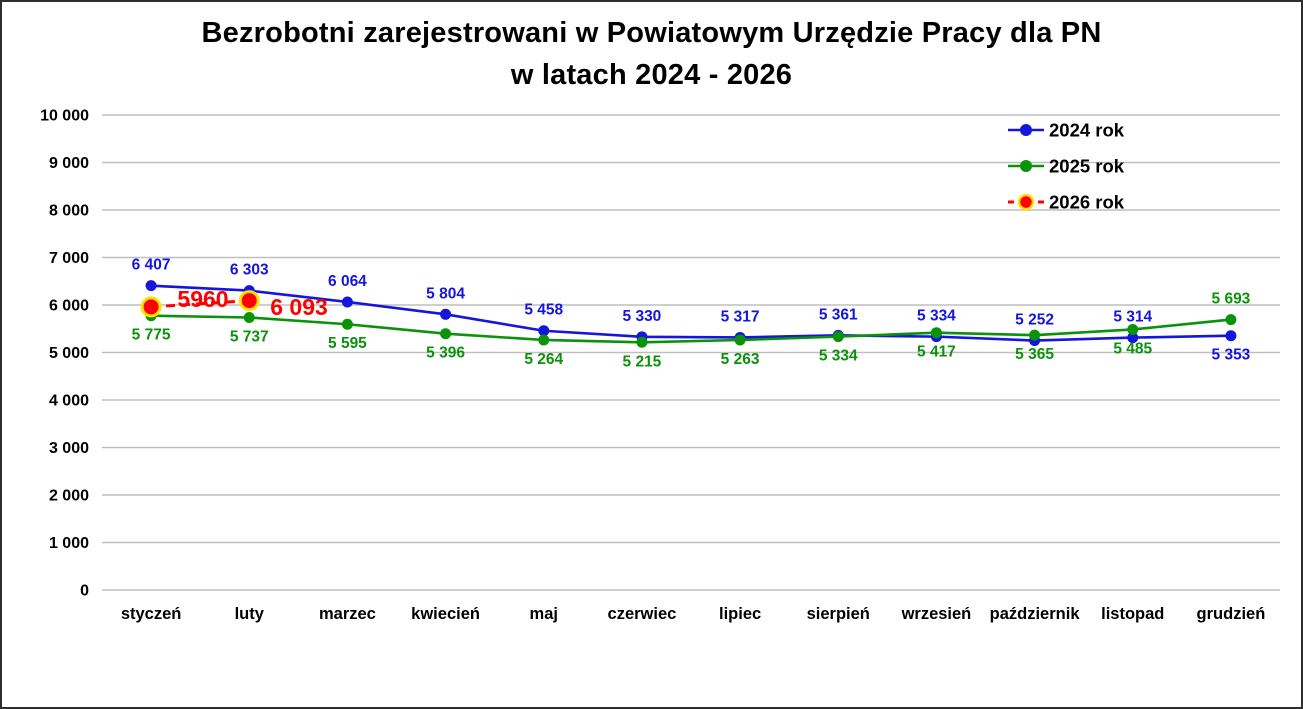 Image resolution: width=1303 pixels, height=709 pixels. What do you see at coordinates (69, 543) in the screenshot?
I see `y-tick-label: 1 000` at bounding box center [69, 543].